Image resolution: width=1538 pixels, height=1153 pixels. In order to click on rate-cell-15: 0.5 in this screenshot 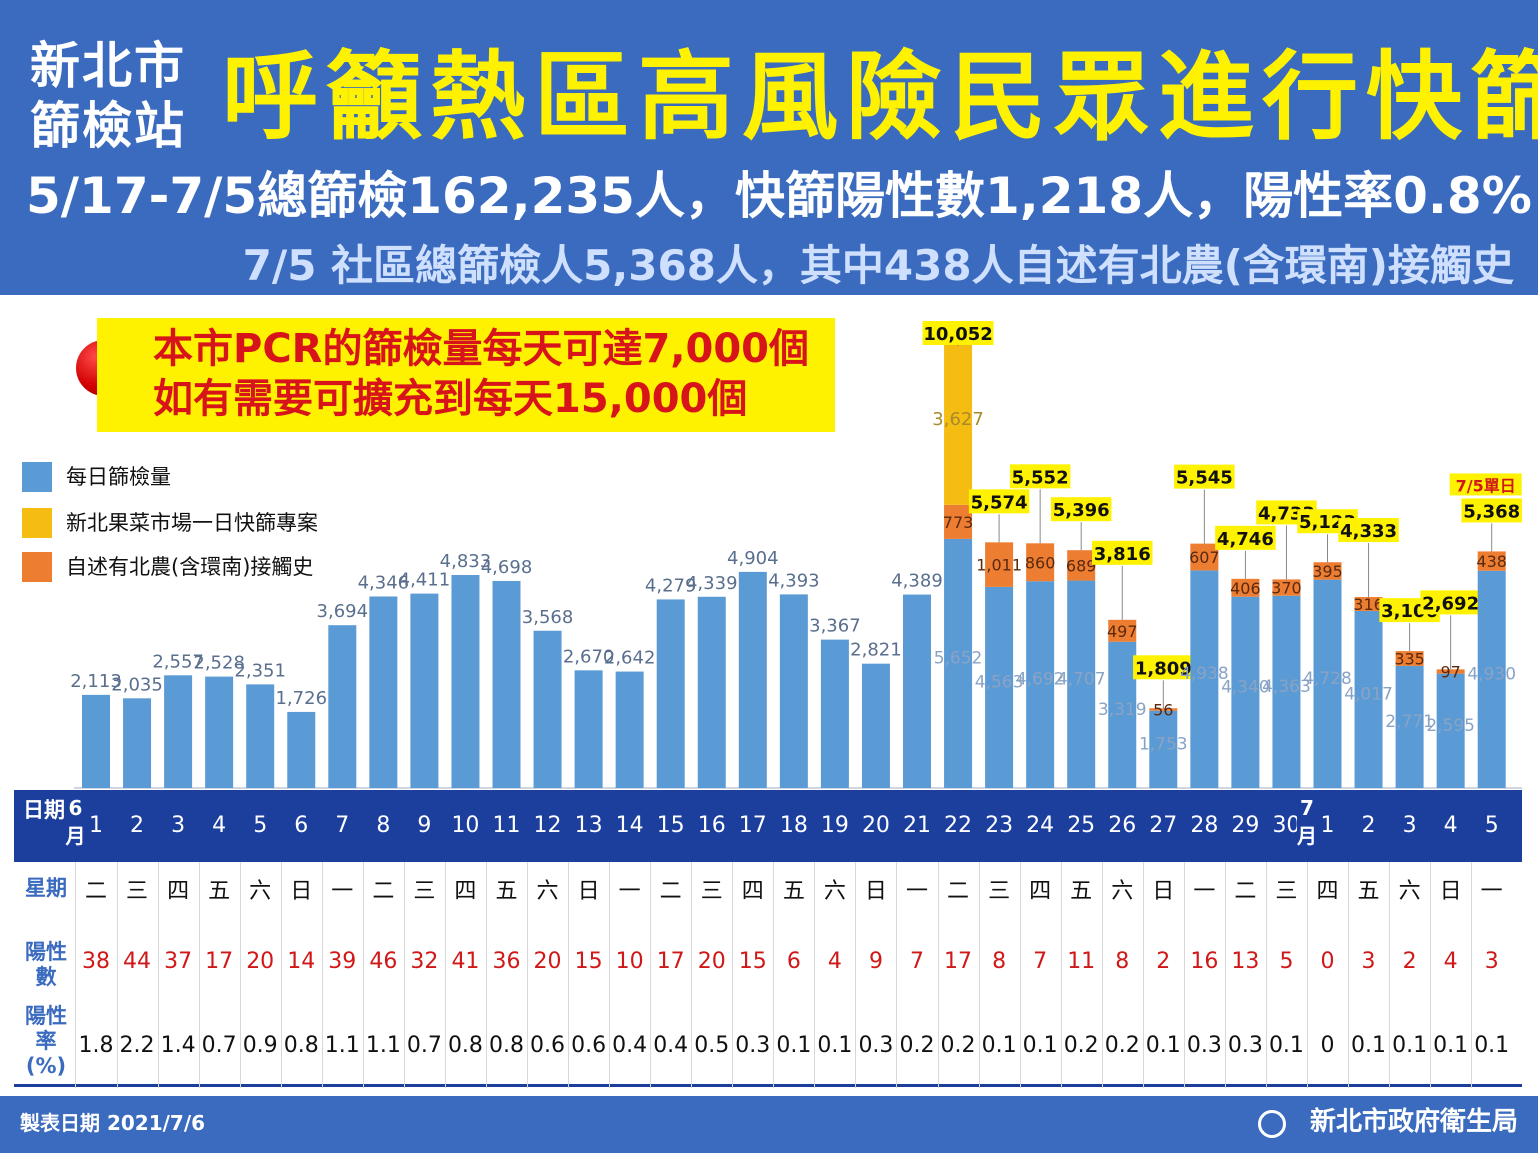, I will do `click(712, 1045)`.